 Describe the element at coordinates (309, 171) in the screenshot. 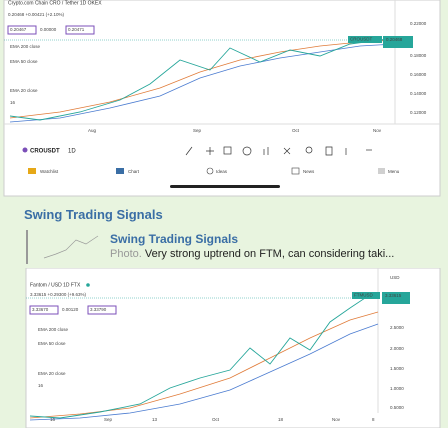

I see `nav-item: News` at that location.